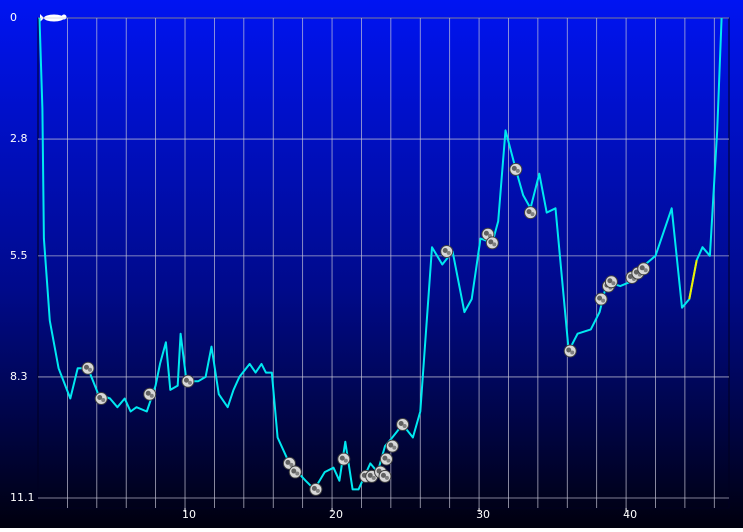 The height and width of the screenshot is (532, 743). I want to click on x-tick-label: 10, so click(189, 514).